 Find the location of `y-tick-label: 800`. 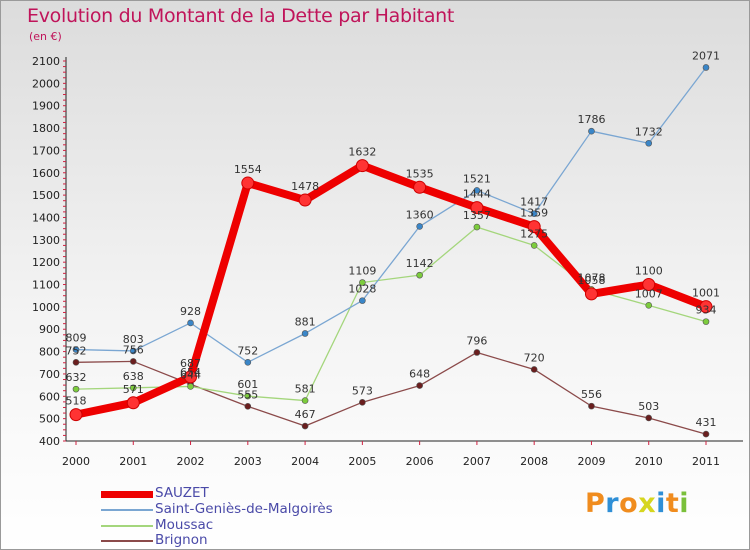

y-tick-label: 800 is located at coordinates (49, 352).